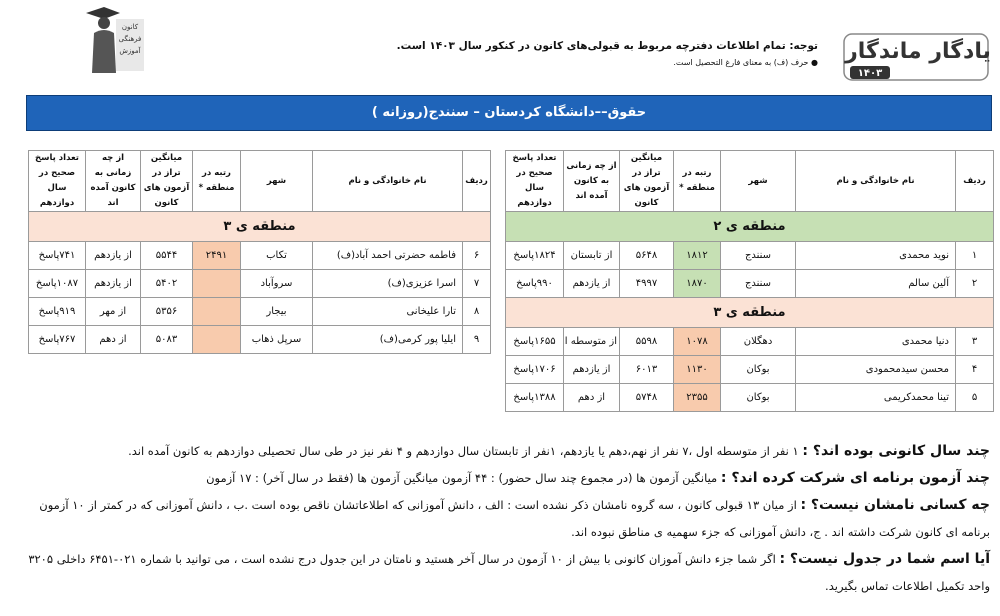 Image resolution: width=1000 pixels, height=616 pixels. What do you see at coordinates (646, 255) in the screenshot?
I see `average-score: ۵۶۴۸` at bounding box center [646, 255].